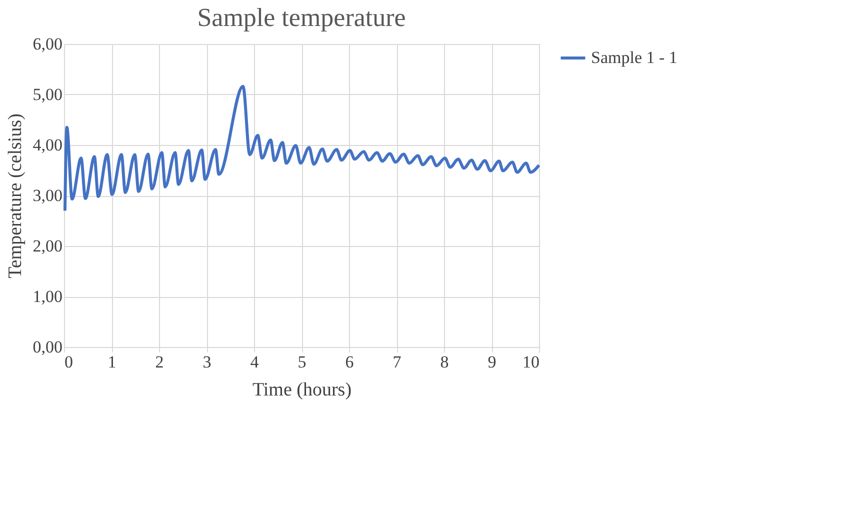 Image resolution: width=866 pixels, height=517 pixels. Describe the element at coordinates (47, 145) in the screenshot. I see `y-tick-label: 4,00` at that location.